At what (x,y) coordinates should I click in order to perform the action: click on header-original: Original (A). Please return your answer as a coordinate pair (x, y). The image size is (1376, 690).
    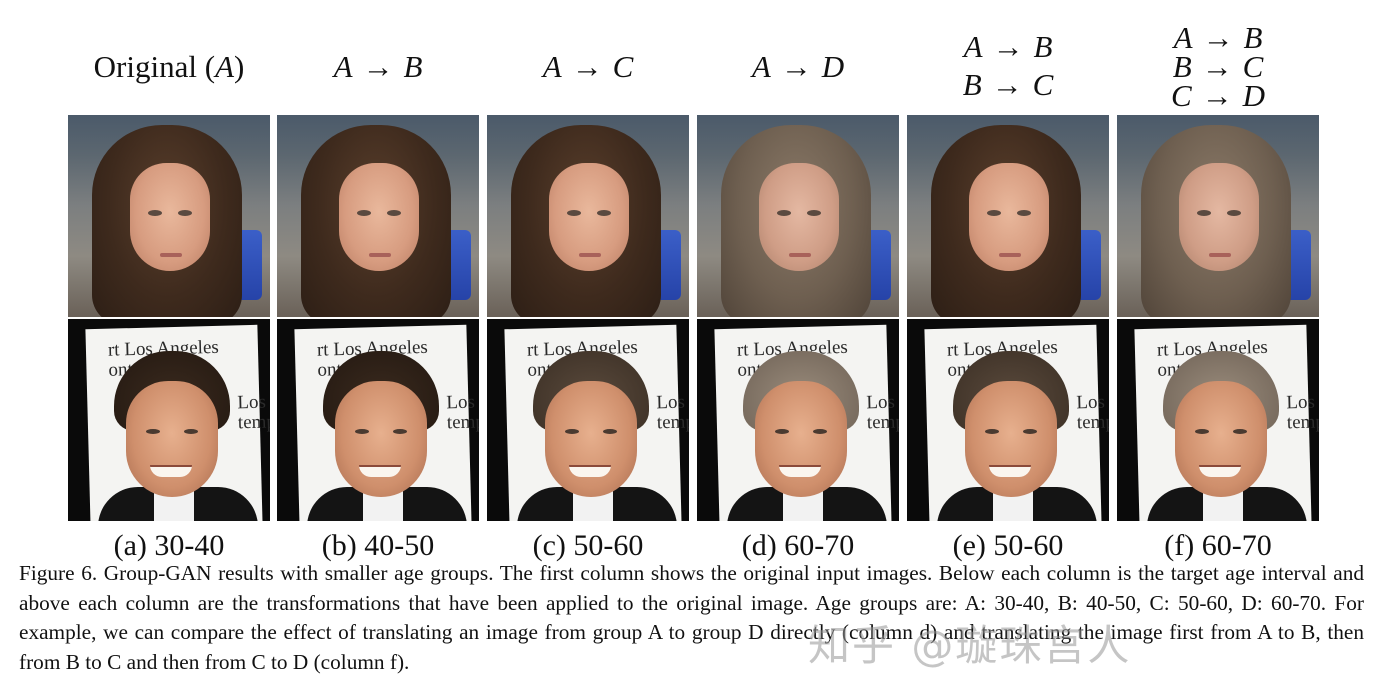
    Looking at the image, I should click on (169, 66).